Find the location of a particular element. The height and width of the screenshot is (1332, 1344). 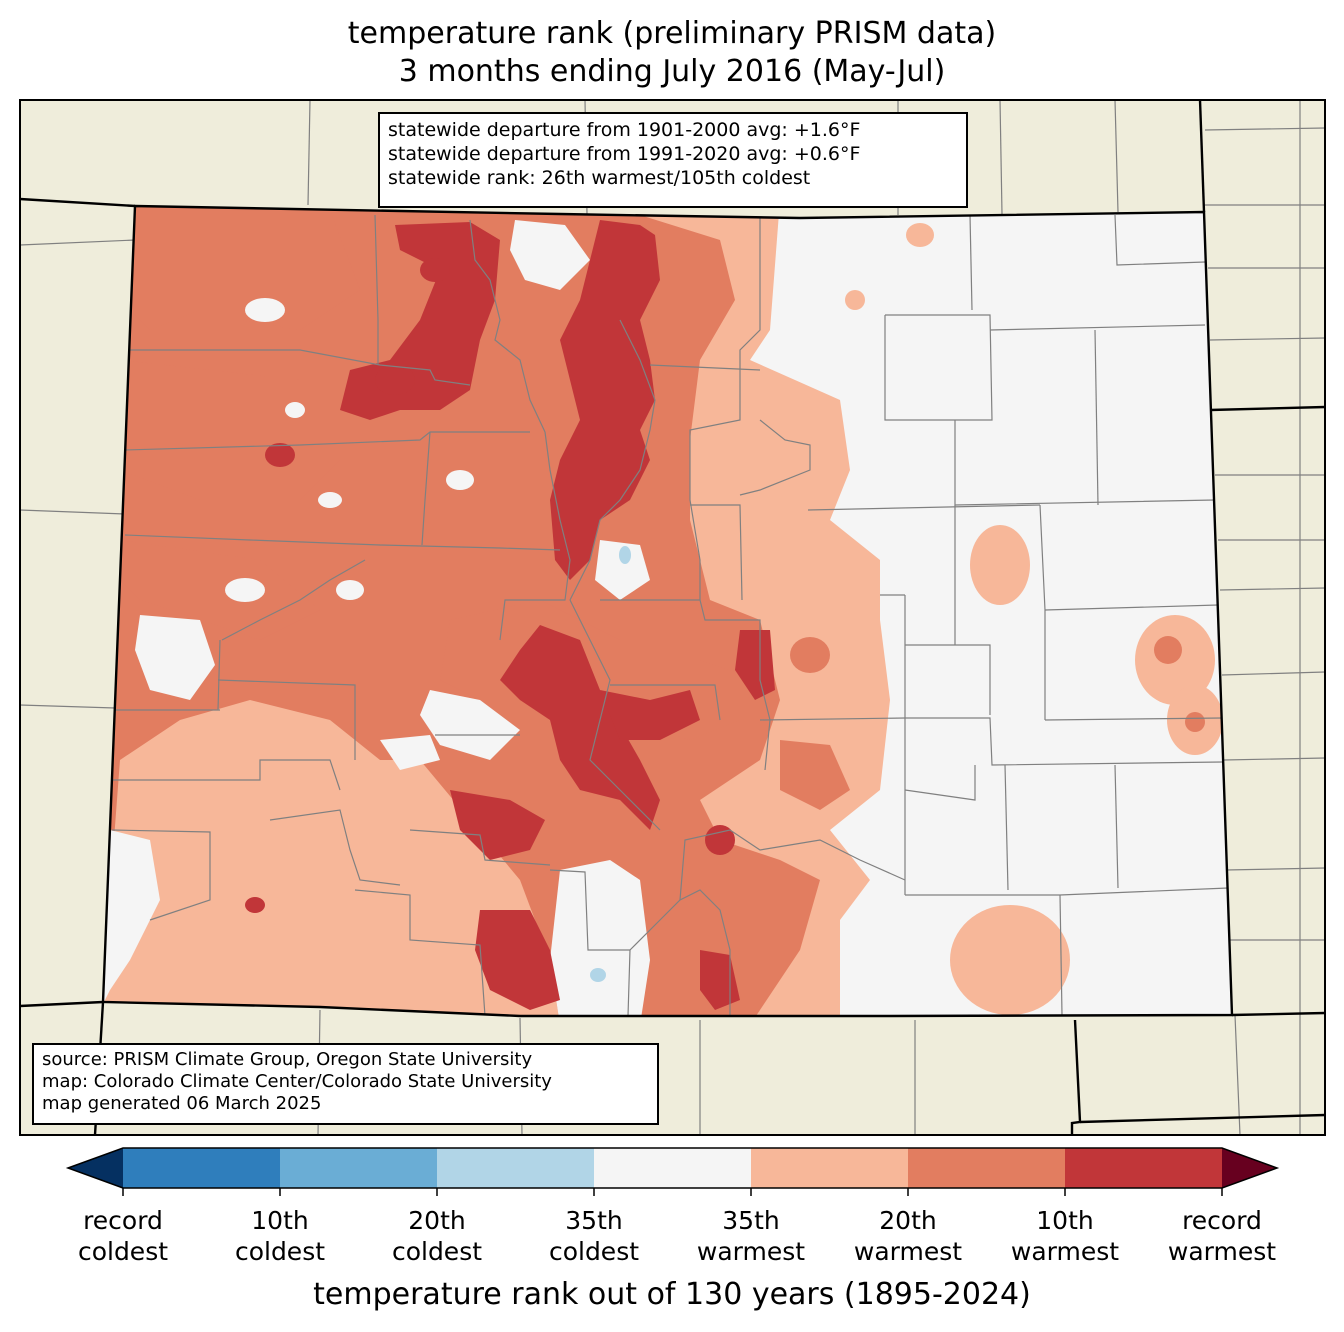

tick-35th-warmest: 35th warmest is located at coordinates (751, 1236).